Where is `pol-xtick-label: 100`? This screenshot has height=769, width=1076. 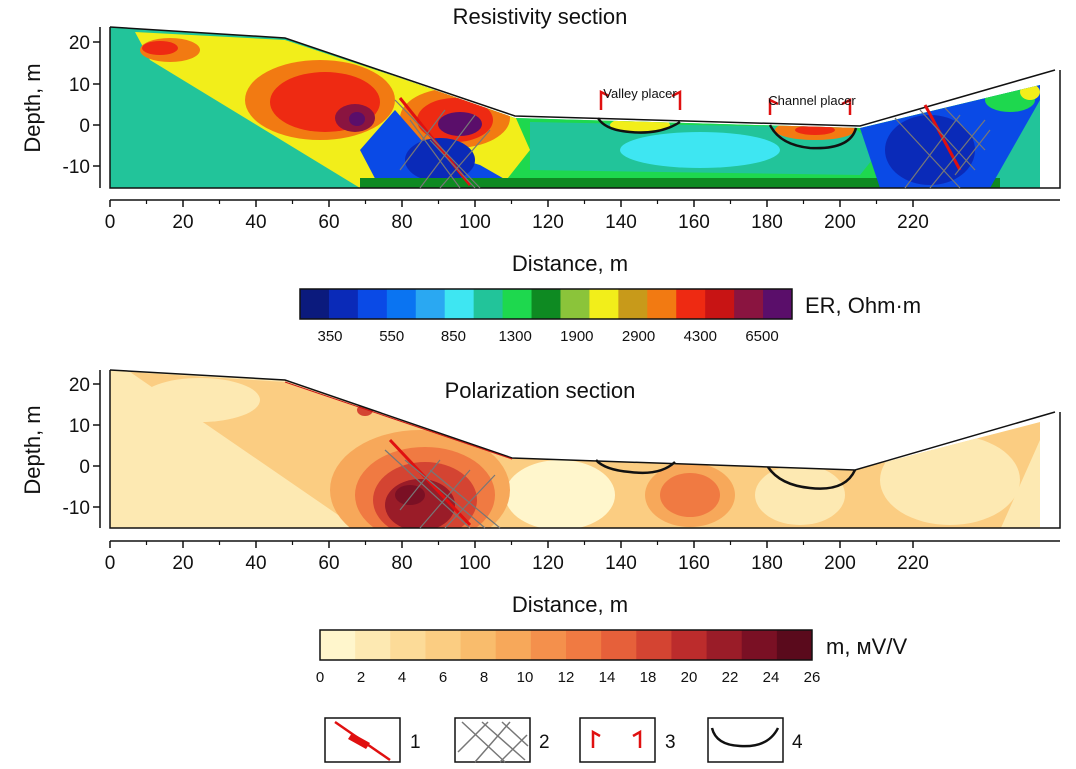
pol-xtick-label: 100 is located at coordinates (475, 563).